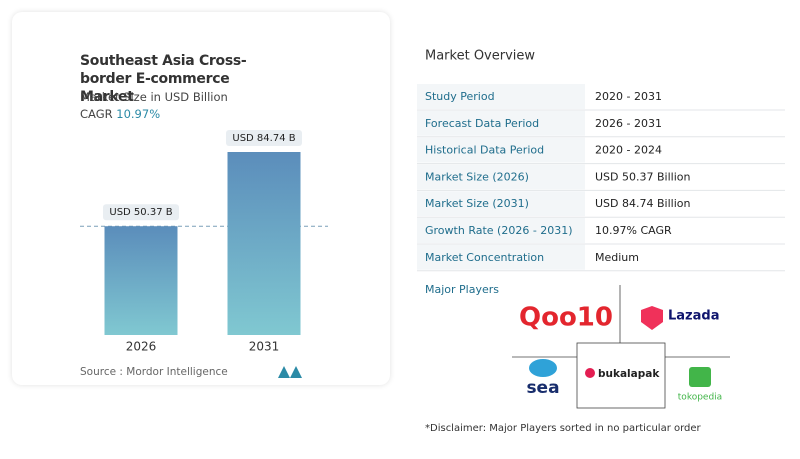 The image size is (800, 459). Describe the element at coordinates (628, 123) in the screenshot. I see `row-value: 2026 - 2031` at that location.